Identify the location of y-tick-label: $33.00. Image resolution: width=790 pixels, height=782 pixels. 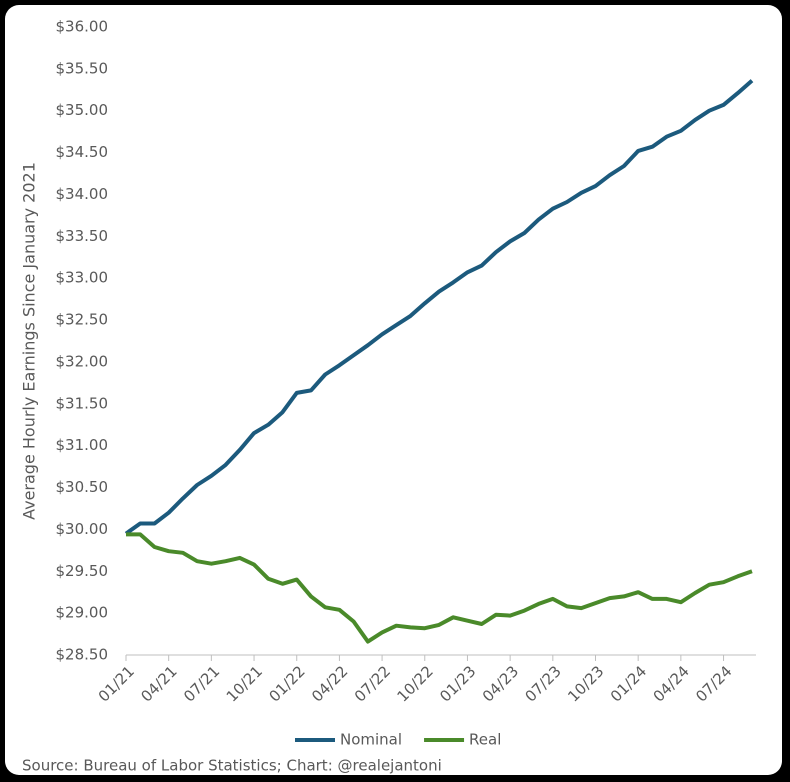
(82, 278).